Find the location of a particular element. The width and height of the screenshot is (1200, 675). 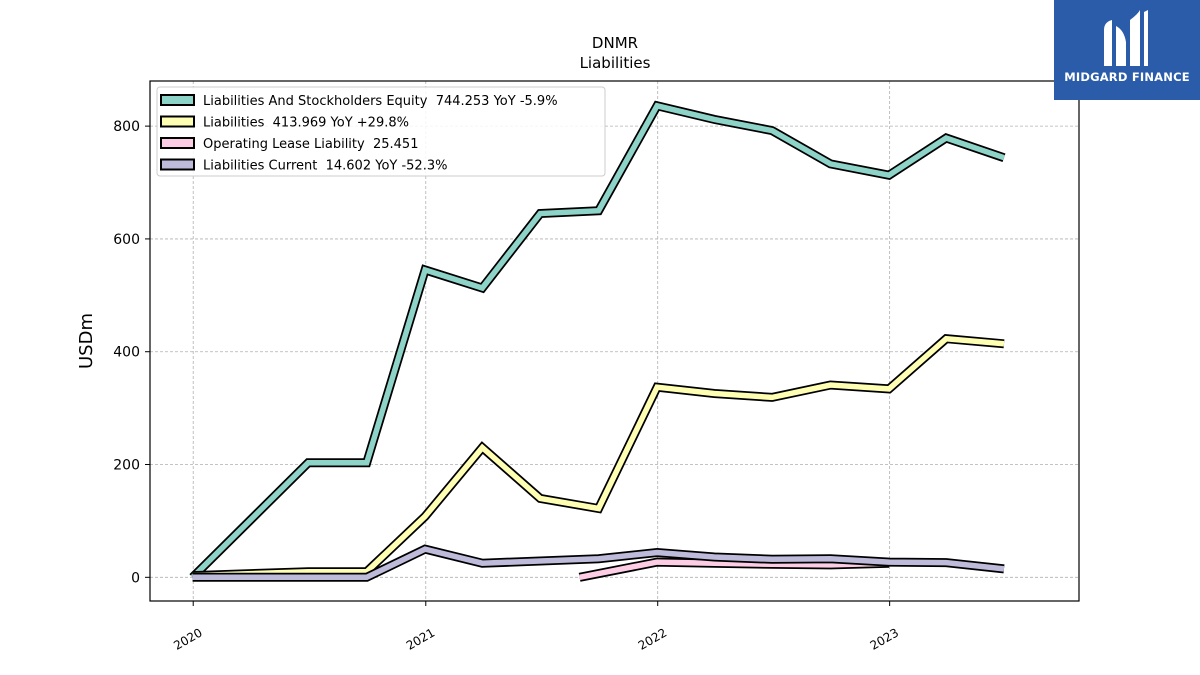

legend-item: Liabilities Current 14.602 YoY -52.3% is located at coordinates (303, 166).